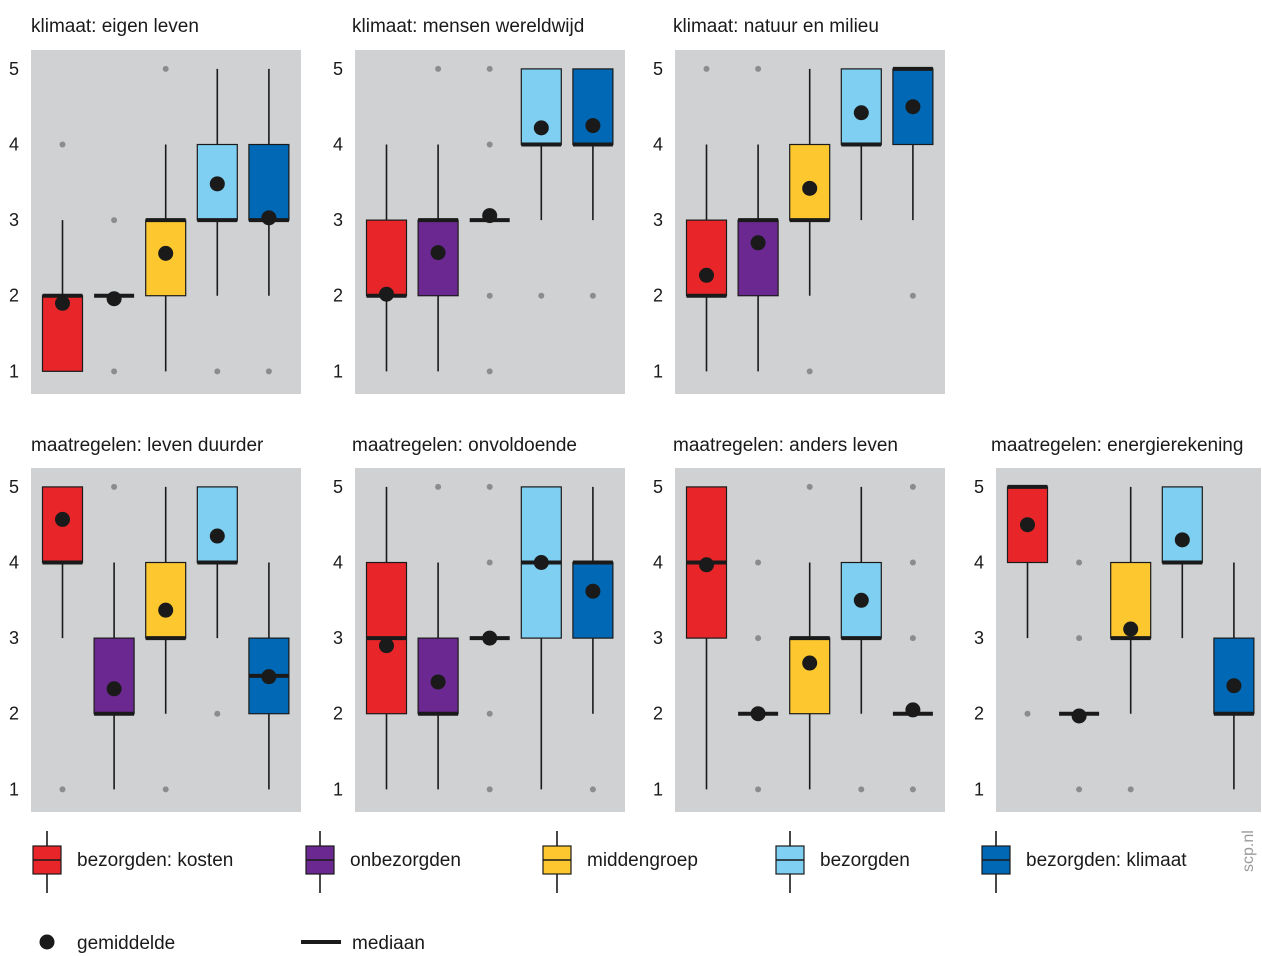 This screenshot has height=956, width=1262. Describe the element at coordinates (47, 942) in the screenshot. I see `legend-mean-dot` at that location.